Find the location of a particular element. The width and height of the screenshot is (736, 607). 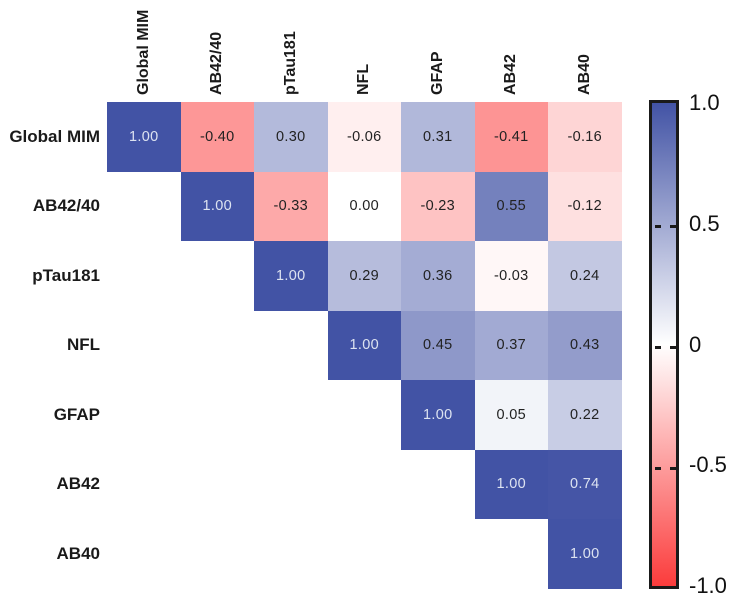

colorbar is located at coordinates (664, 344).